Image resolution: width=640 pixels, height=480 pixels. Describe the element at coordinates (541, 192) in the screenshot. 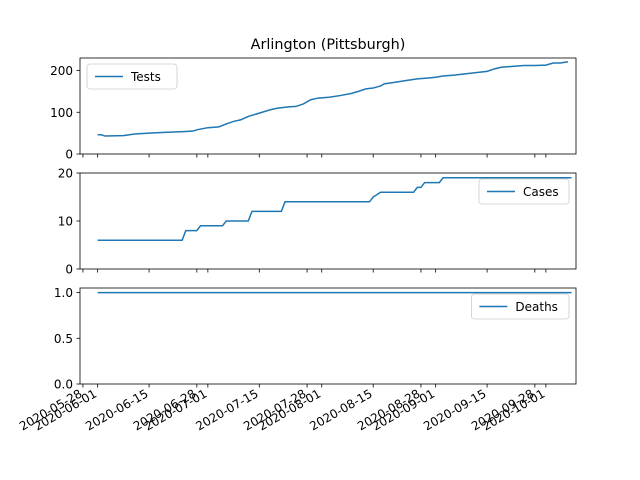

I see `legend-label: Cases` at that location.